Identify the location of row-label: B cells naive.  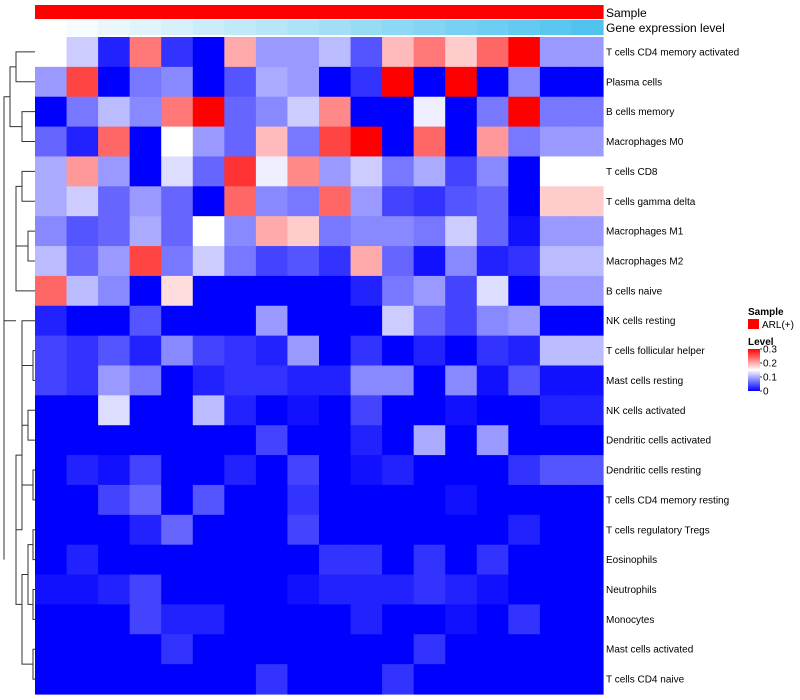
(634, 291).